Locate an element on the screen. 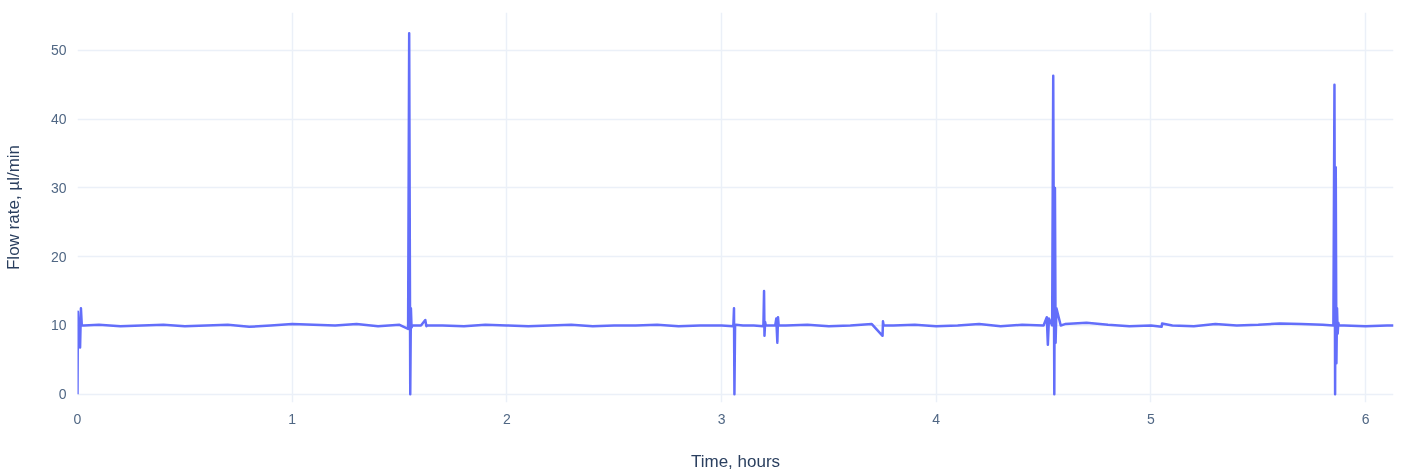 This screenshot has width=1403, height=473. x-tick-label: 5 is located at coordinates (1151, 418).